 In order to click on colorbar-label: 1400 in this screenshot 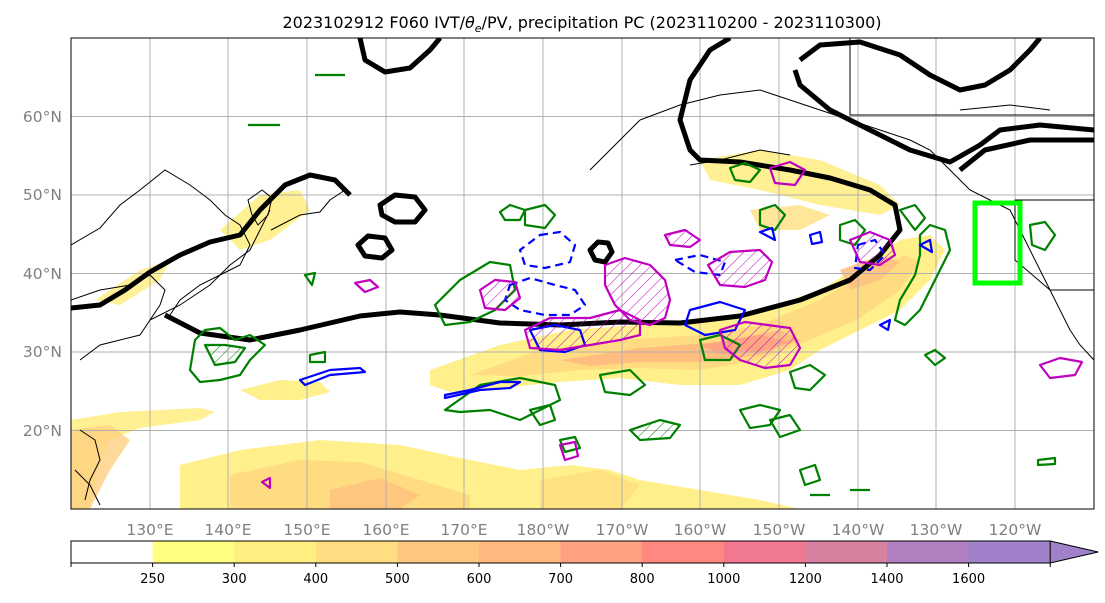, I will do `click(886, 579)`.